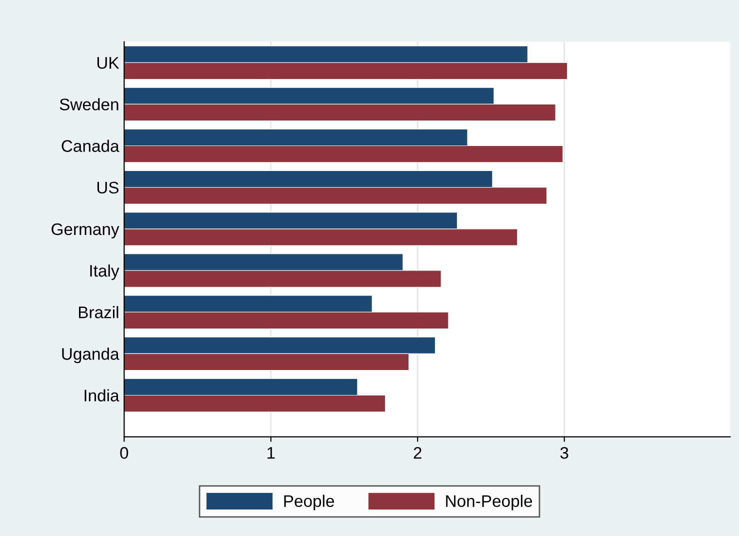 This screenshot has height=536, width=739. What do you see at coordinates (124, 453) in the screenshot?
I see `x-tick-label: 0` at bounding box center [124, 453].